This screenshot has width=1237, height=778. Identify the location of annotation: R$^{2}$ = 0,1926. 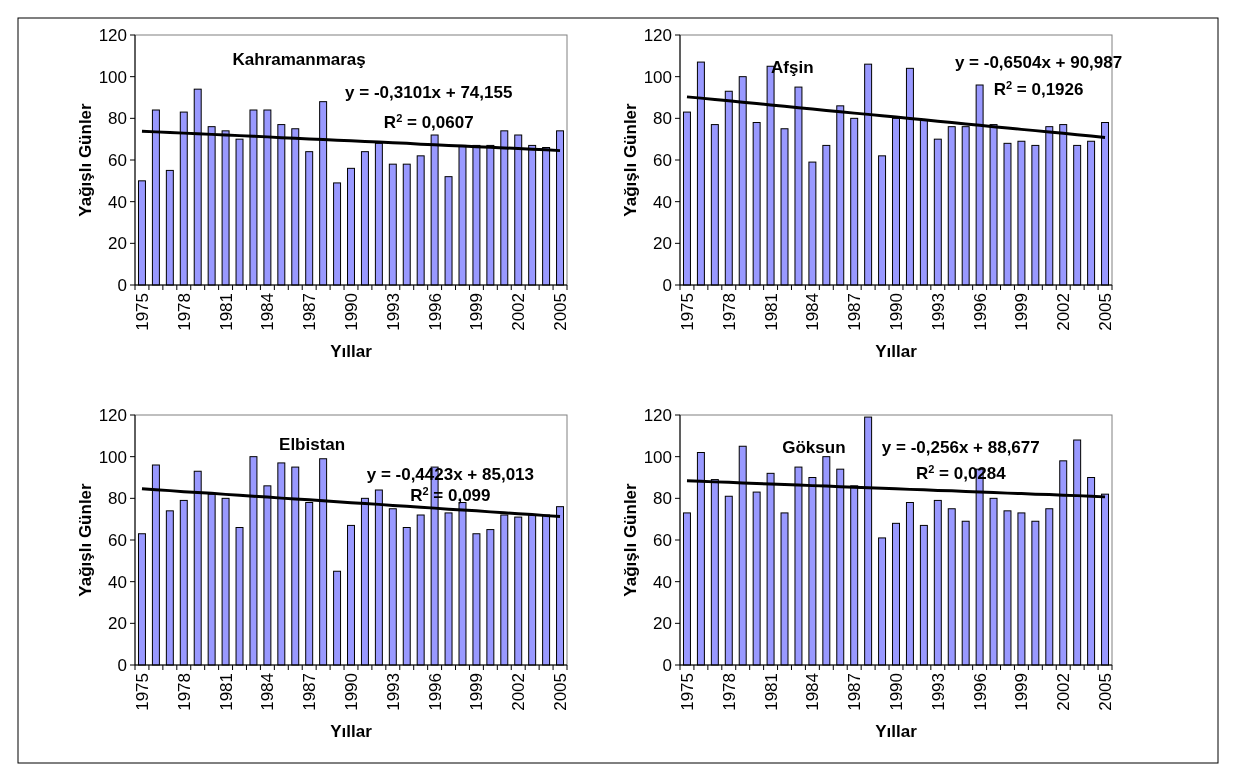
(1038, 89).